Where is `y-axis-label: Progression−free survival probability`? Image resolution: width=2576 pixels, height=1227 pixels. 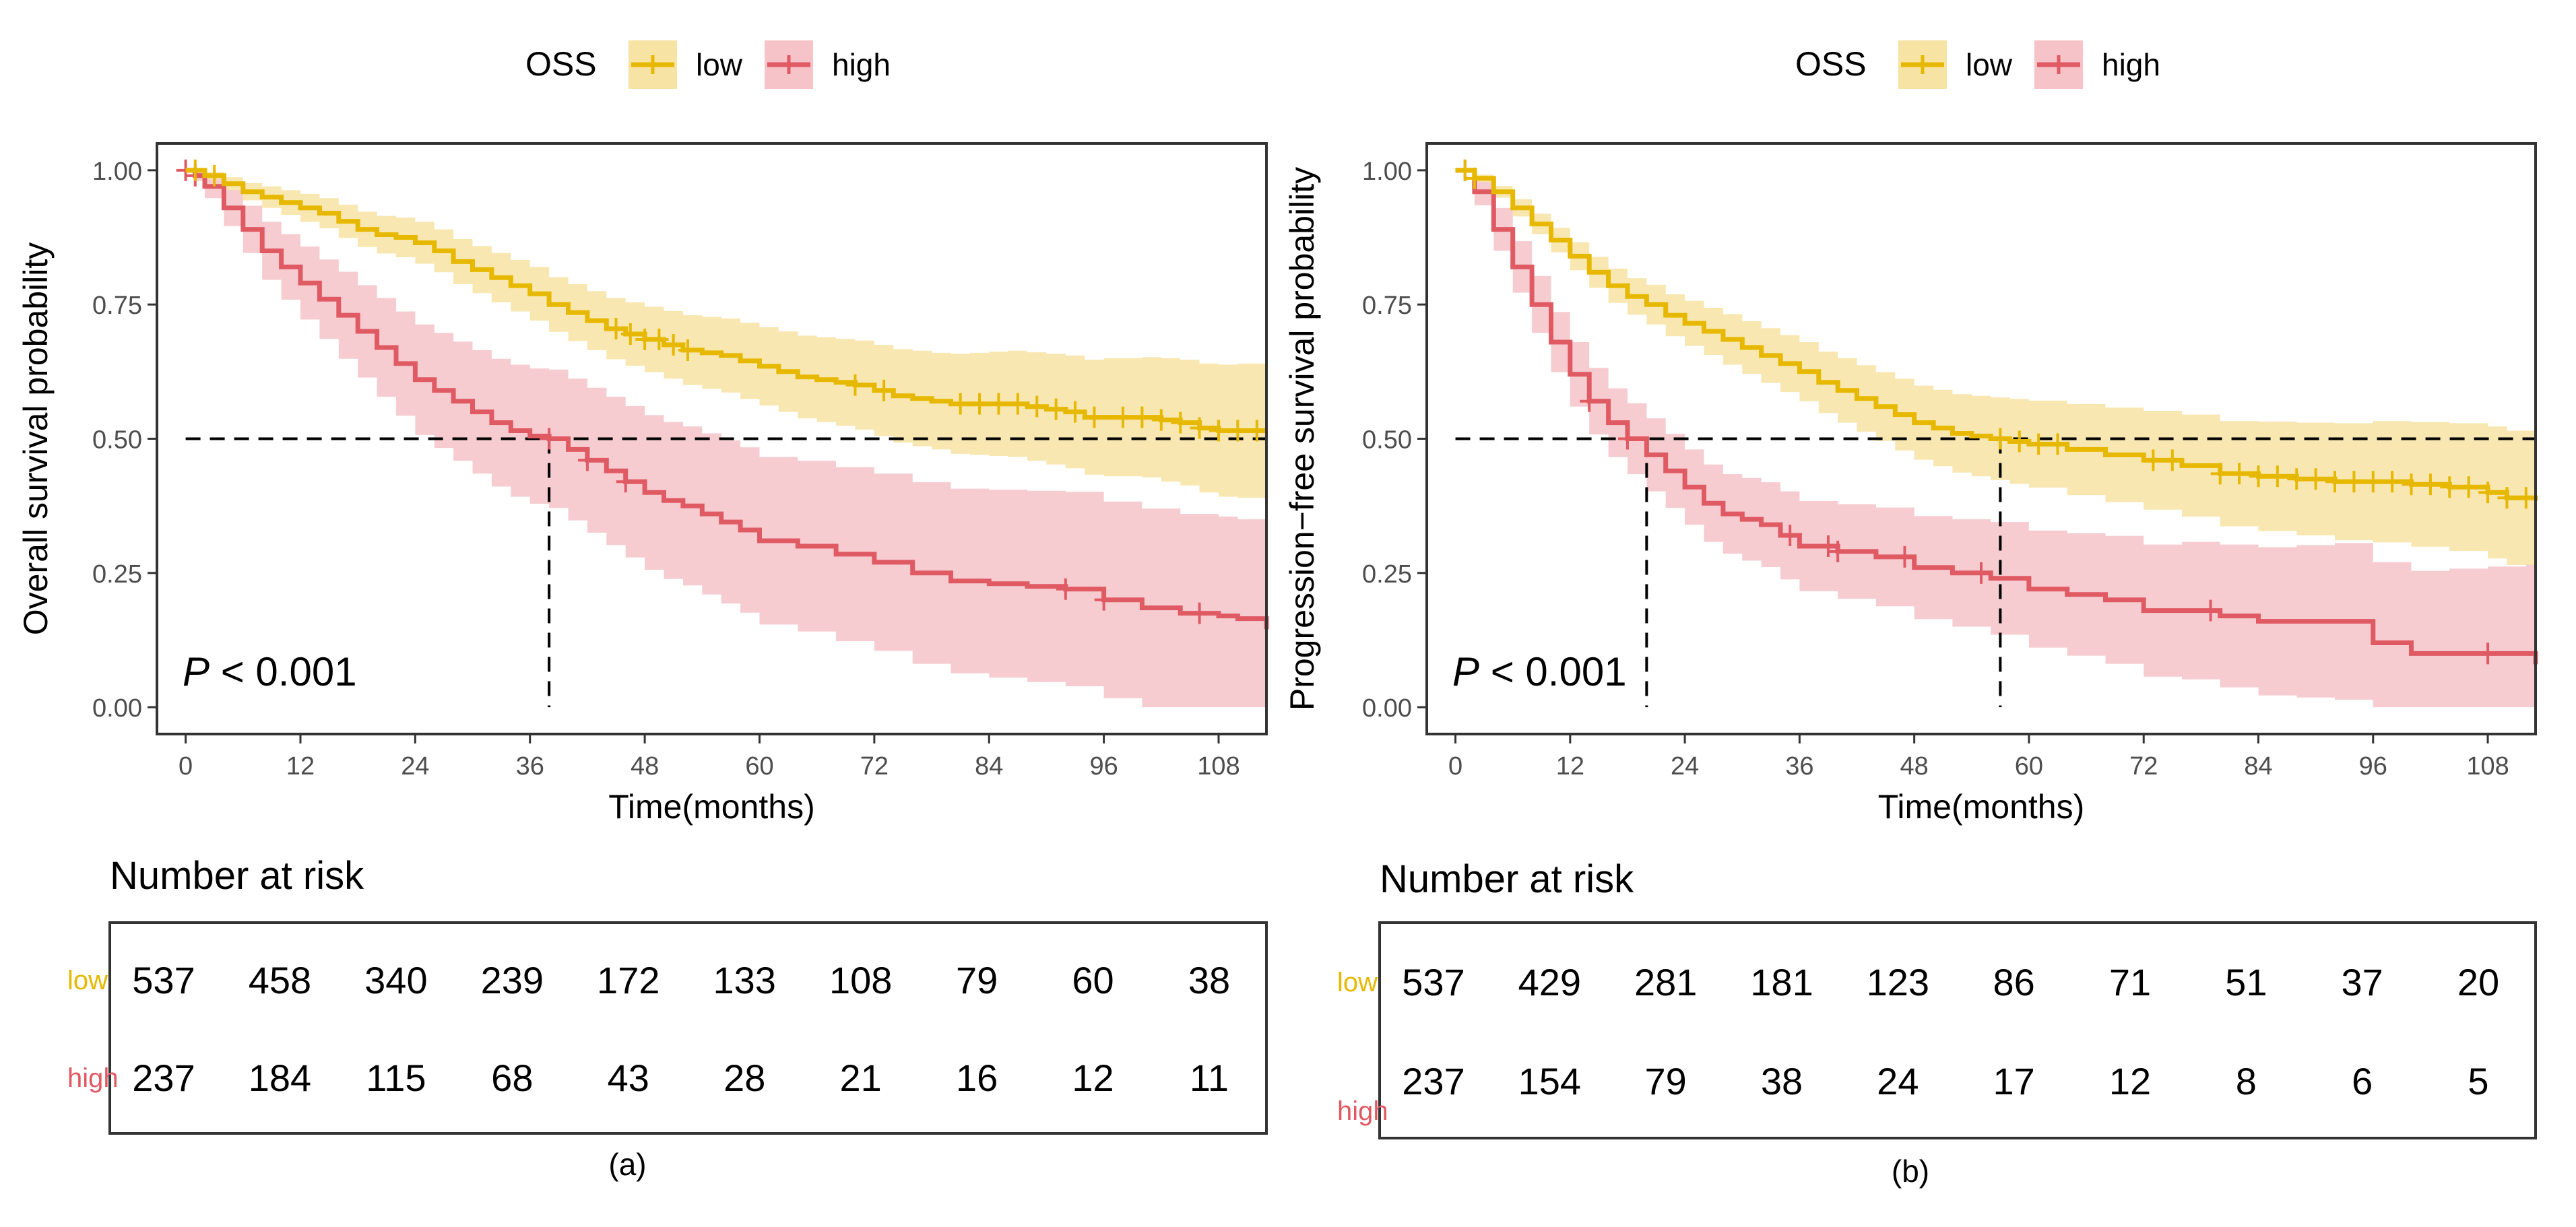 y-axis-label: Progression−free survival probability is located at coordinates (1302, 438).